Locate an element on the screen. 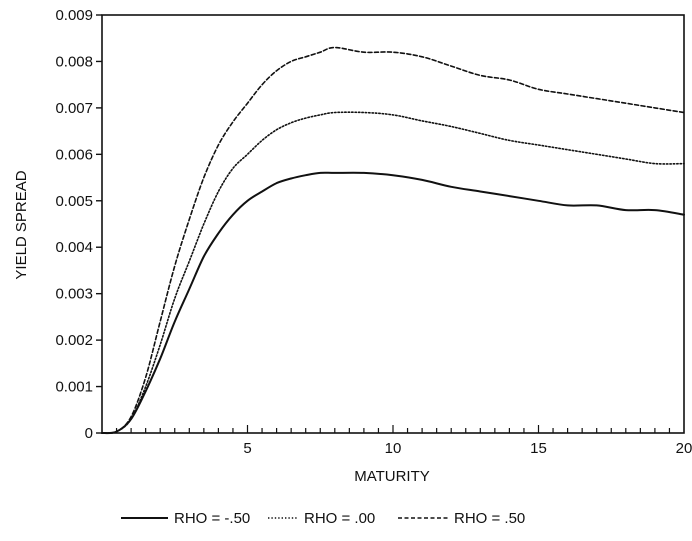 The height and width of the screenshot is (541, 692). y-tick-label: 0.005 is located at coordinates (74, 201).